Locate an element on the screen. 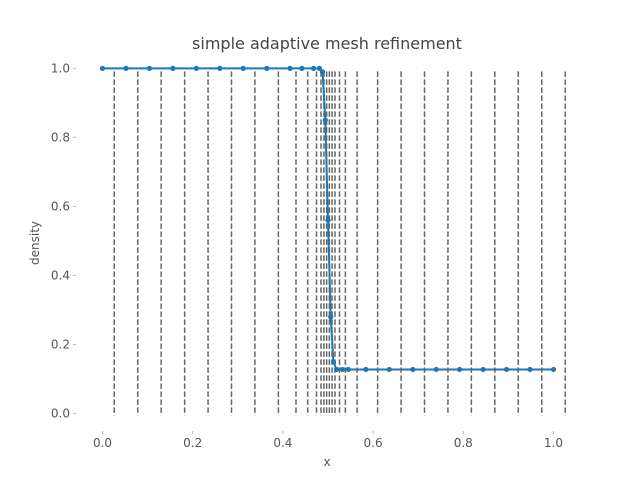  y-tick-label: 0.6 is located at coordinates (60, 206).